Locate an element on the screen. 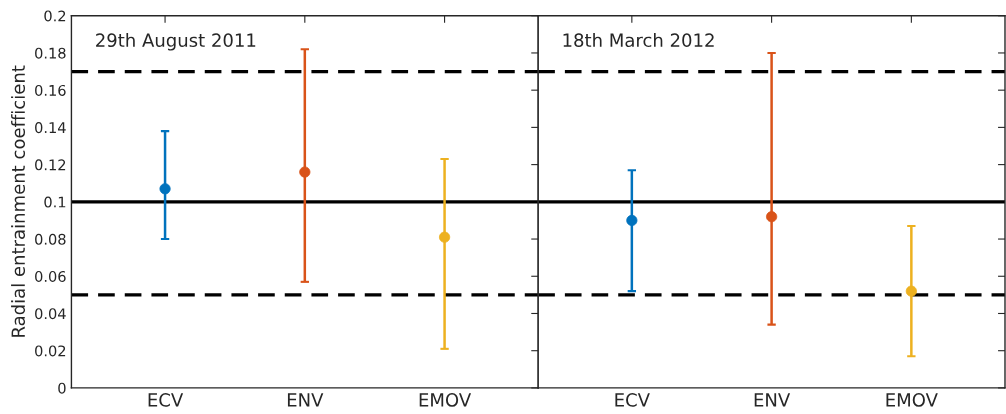 Image resolution: width=1006 pixels, height=414 pixels. y-axis-title: Radial entrainment coefficient is located at coordinates (18, 201).